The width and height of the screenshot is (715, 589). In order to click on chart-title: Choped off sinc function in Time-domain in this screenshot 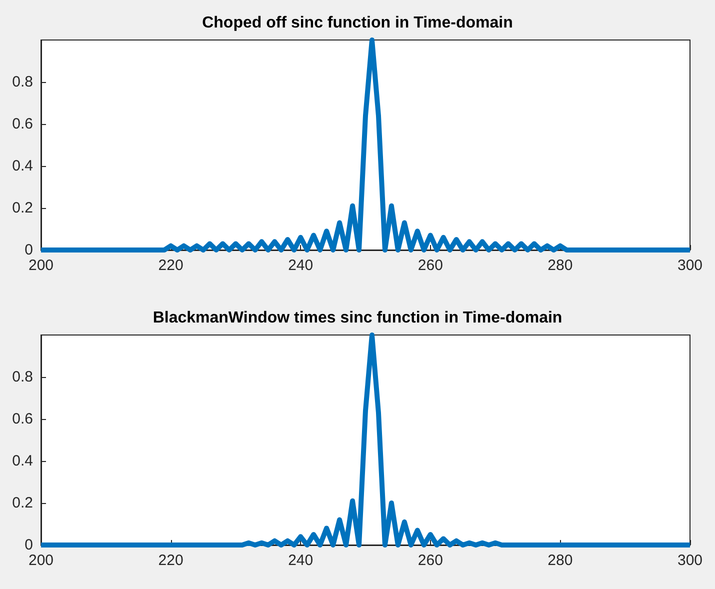, I will do `click(357, 23)`.